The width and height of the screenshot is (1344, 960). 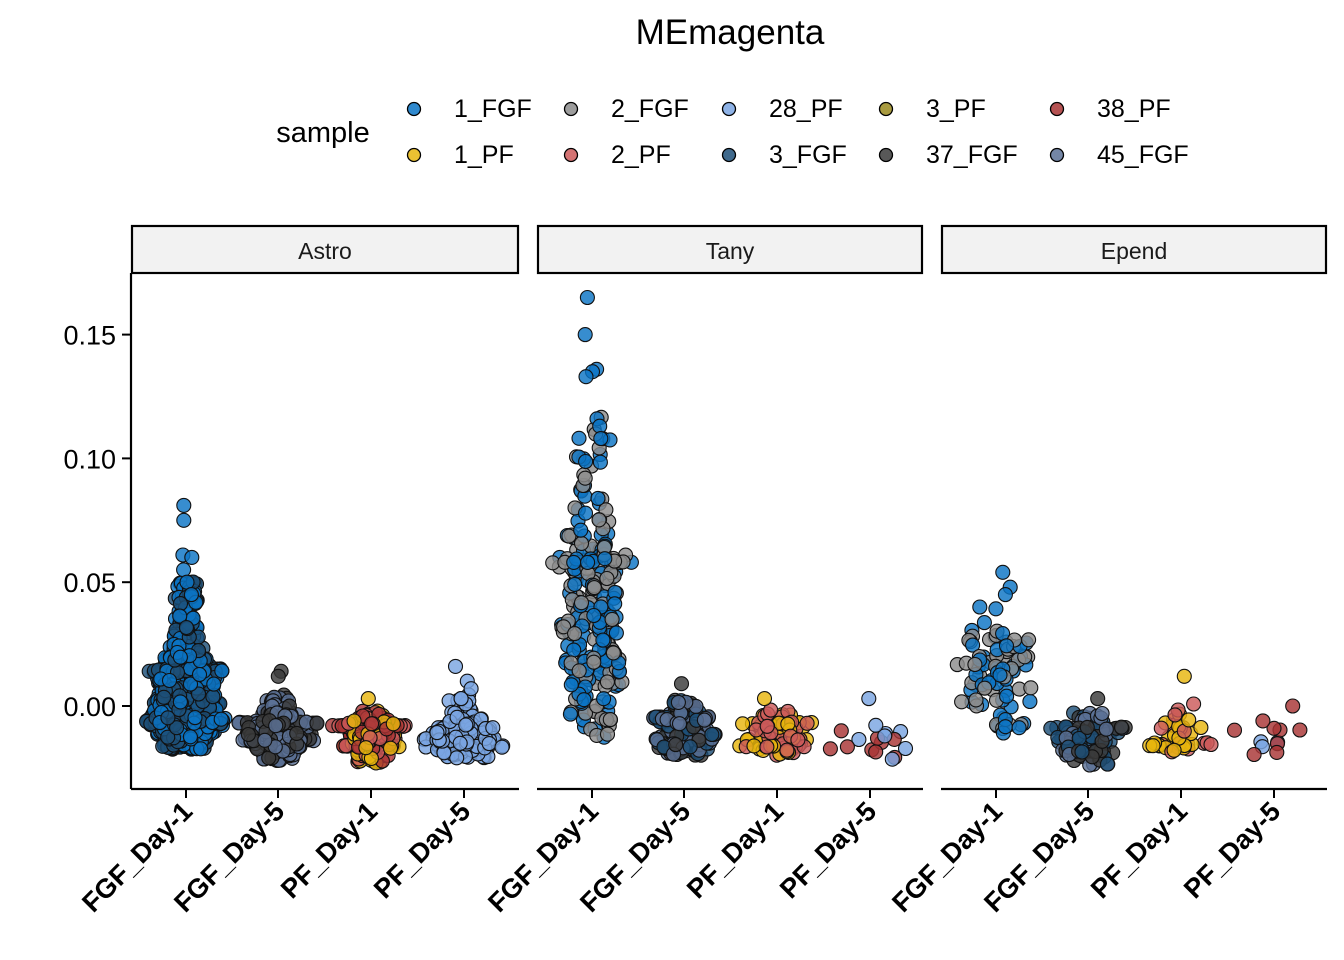 I want to click on legend-label-45_FGF: 45_FGF, so click(x=1143, y=155).